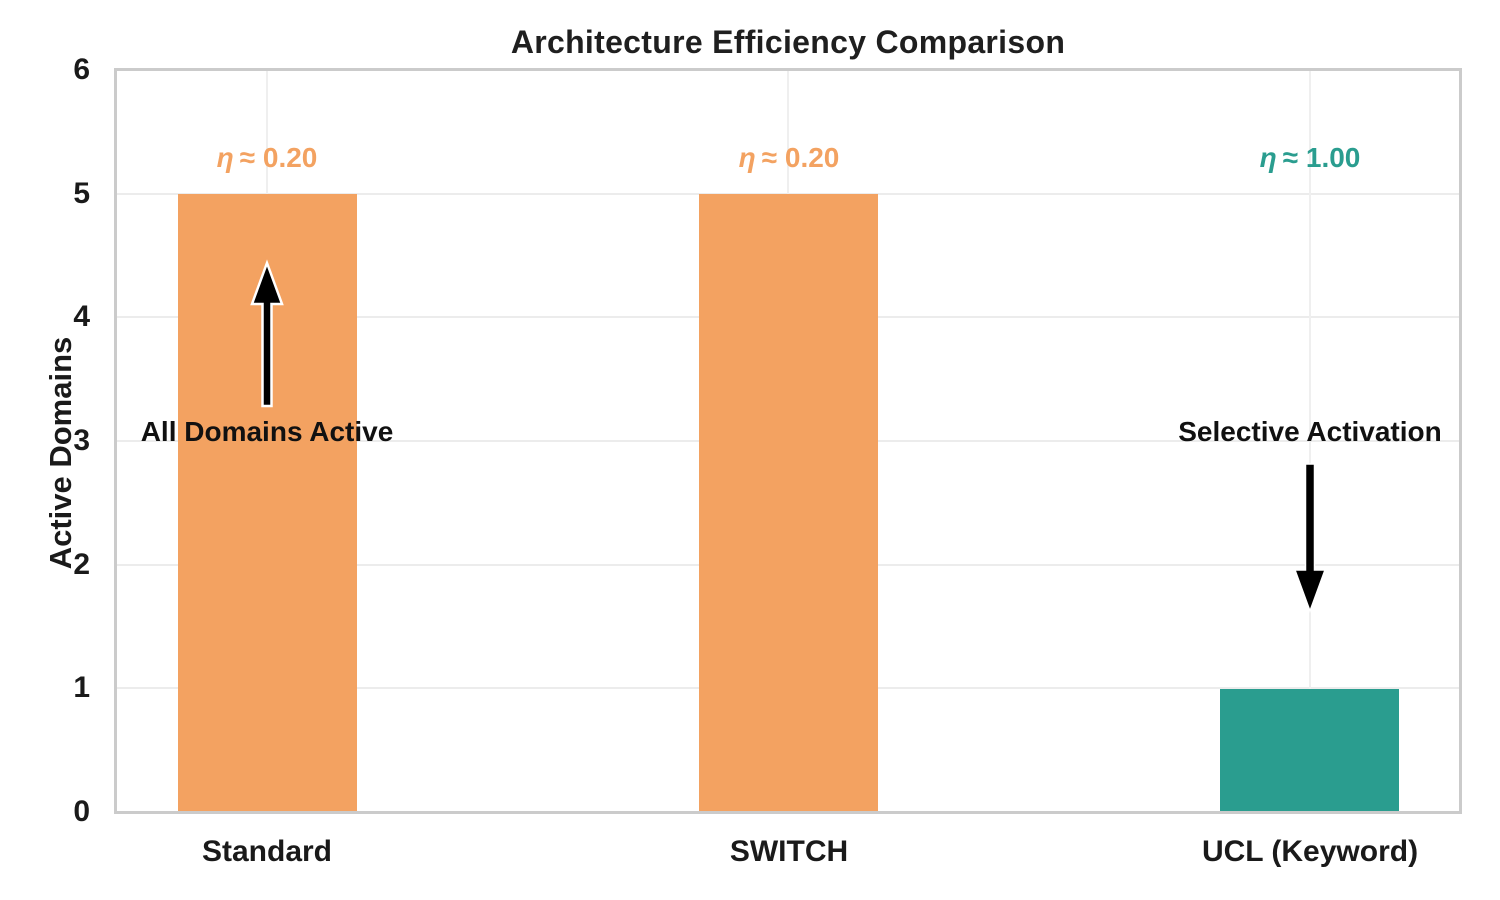 The image size is (1500, 900). Describe the element at coordinates (81, 316) in the screenshot. I see `y-tick-label-4: 4` at that location.